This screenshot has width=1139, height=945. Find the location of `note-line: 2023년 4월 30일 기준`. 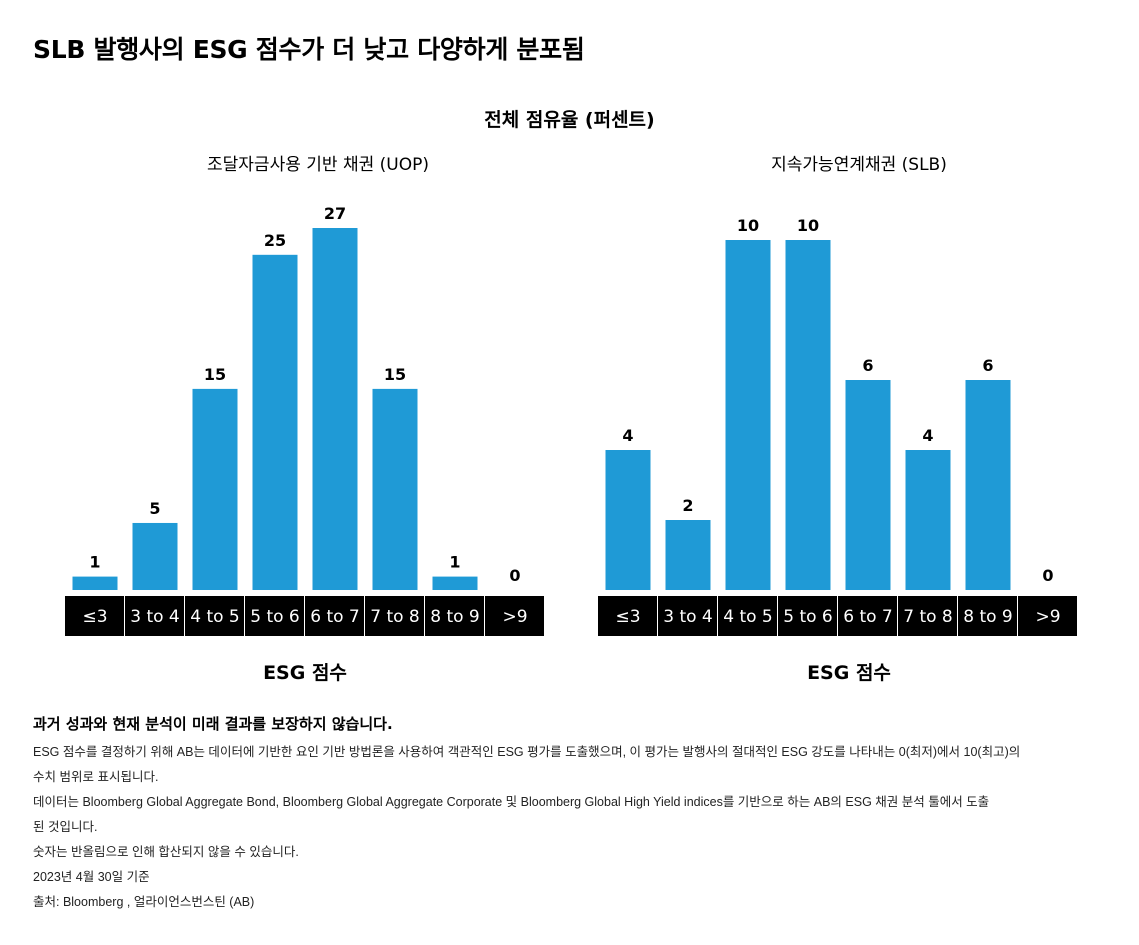

note-line: 2023년 4월 30일 기준 is located at coordinates (91, 877).